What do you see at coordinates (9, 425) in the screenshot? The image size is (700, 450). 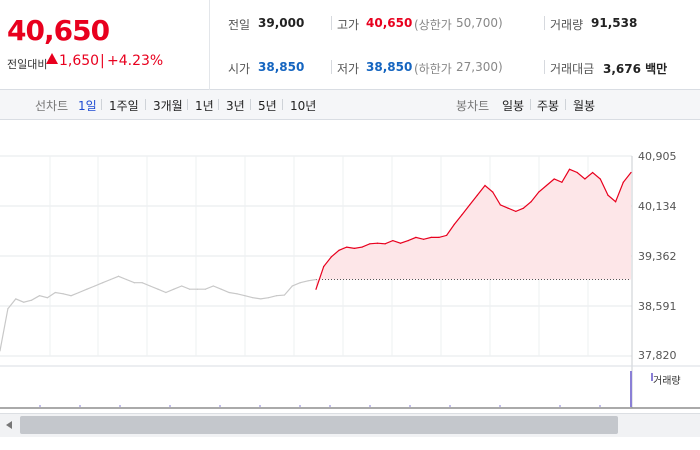 I see `scroll-left-arrow-icon` at bounding box center [9, 425].